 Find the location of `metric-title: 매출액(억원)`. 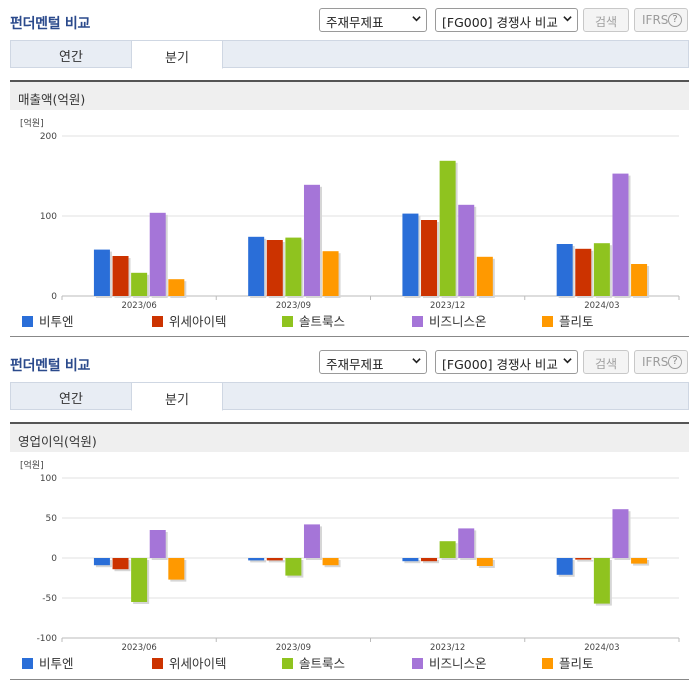

metric-title: 매출액(억원) is located at coordinates (349, 95).